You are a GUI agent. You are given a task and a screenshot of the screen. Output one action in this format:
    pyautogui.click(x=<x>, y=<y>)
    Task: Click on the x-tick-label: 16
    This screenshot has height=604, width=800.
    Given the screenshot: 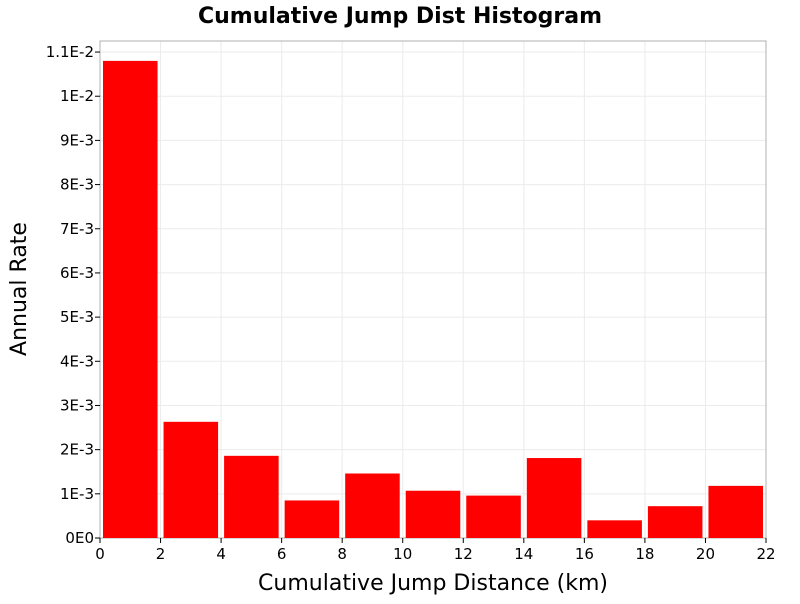 What is the action you would take?
    pyautogui.click(x=584, y=554)
    